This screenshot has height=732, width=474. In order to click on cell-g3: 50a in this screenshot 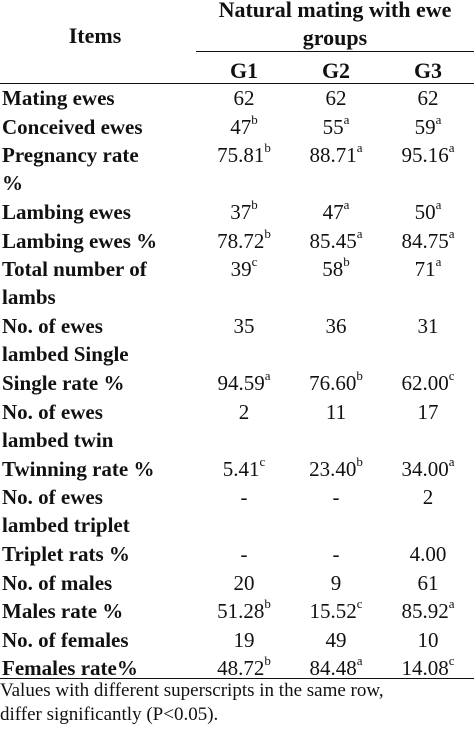, I will do `click(427, 212)`.